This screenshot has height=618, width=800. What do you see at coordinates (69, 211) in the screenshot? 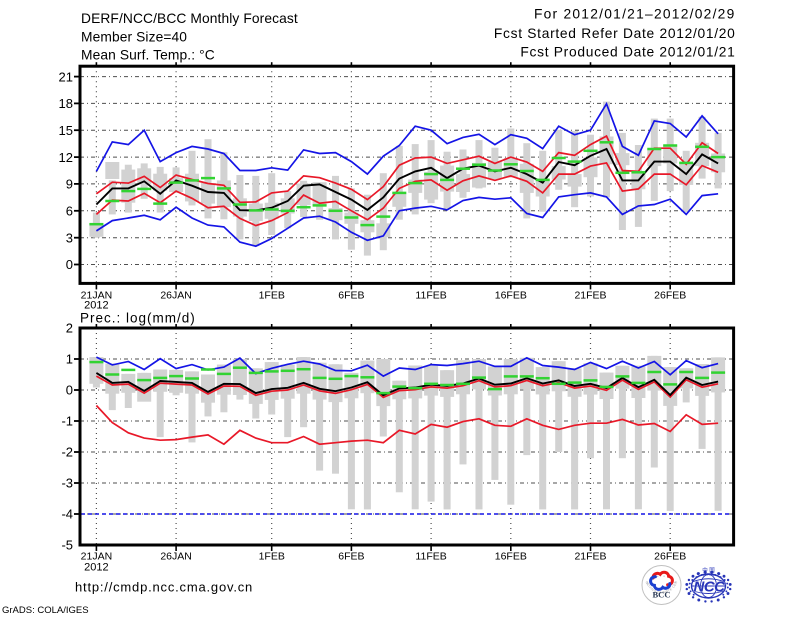
I see `svg-text: 6` at bounding box center [69, 211].